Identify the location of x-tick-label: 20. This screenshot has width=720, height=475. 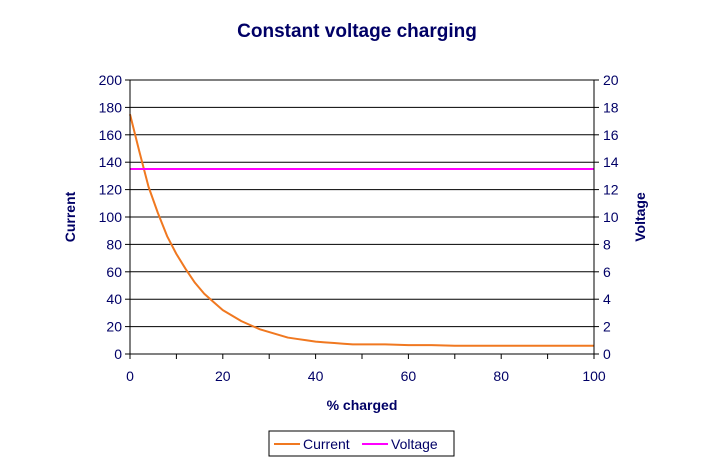
(223, 376).